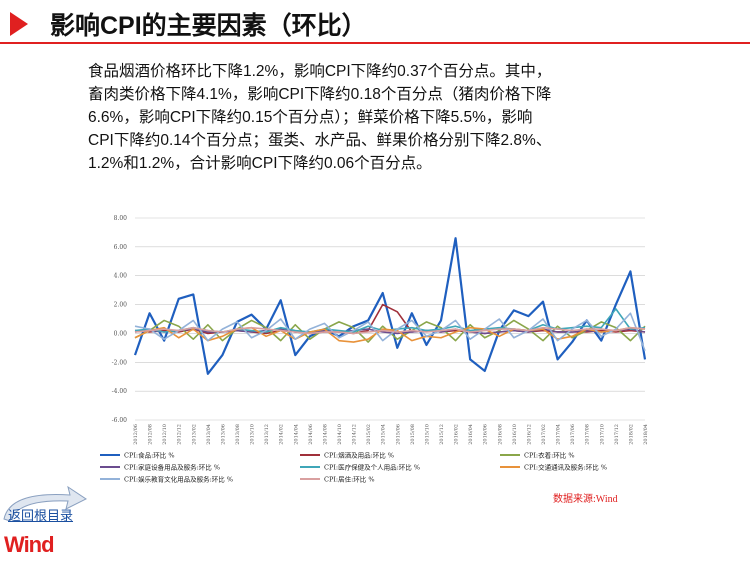 The height and width of the screenshot is (563, 750). I want to click on x-tick-label: 2017/06, so click(573, 434).